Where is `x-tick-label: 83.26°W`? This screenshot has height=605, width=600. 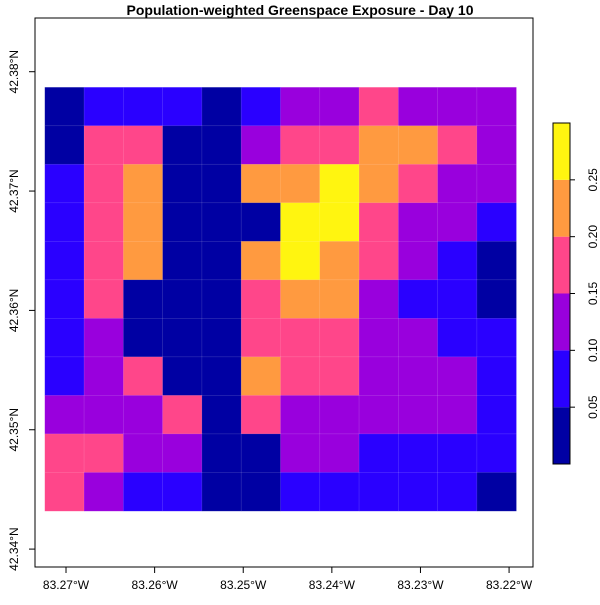
x-tick-label: 83.26°W is located at coordinates (155, 585).